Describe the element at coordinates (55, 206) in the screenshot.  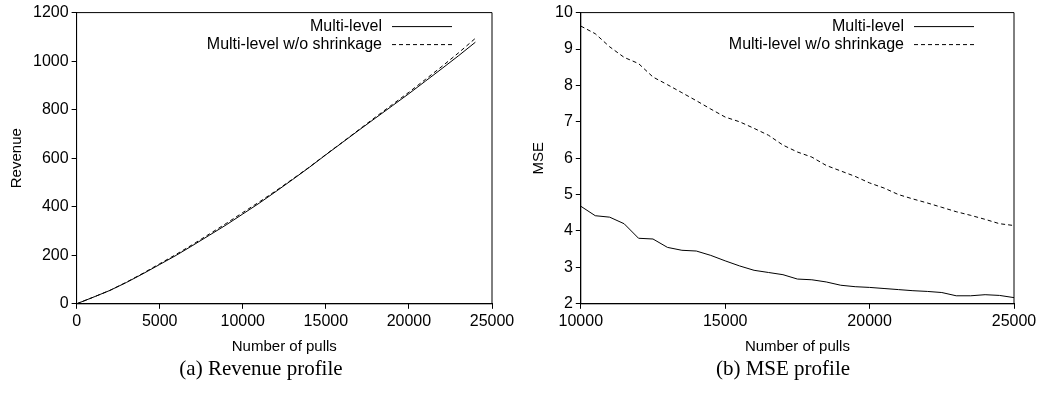
I see `y-tick-label: 400` at that location.